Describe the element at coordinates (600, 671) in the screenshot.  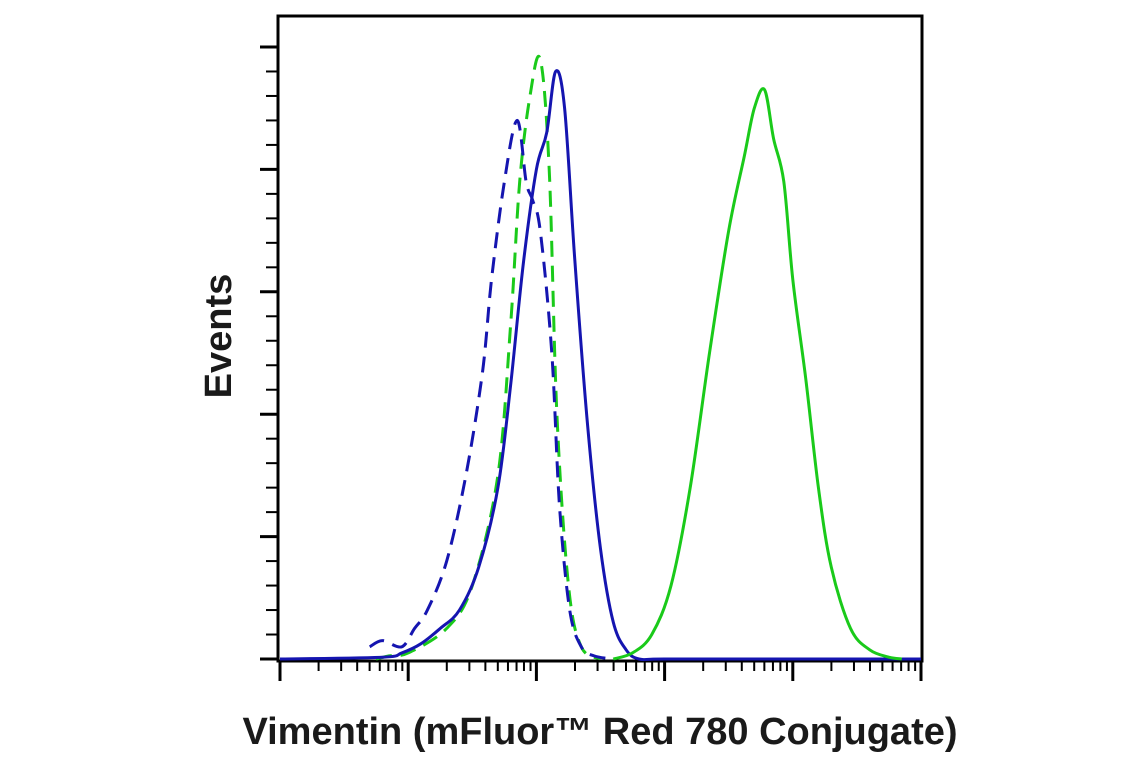
I see `x-axis-ticks` at that location.